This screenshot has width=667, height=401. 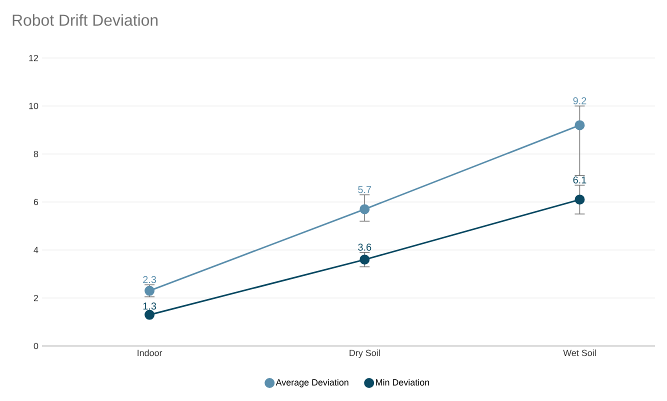 I want to click on legend-label: Average Deviation, so click(x=312, y=383).